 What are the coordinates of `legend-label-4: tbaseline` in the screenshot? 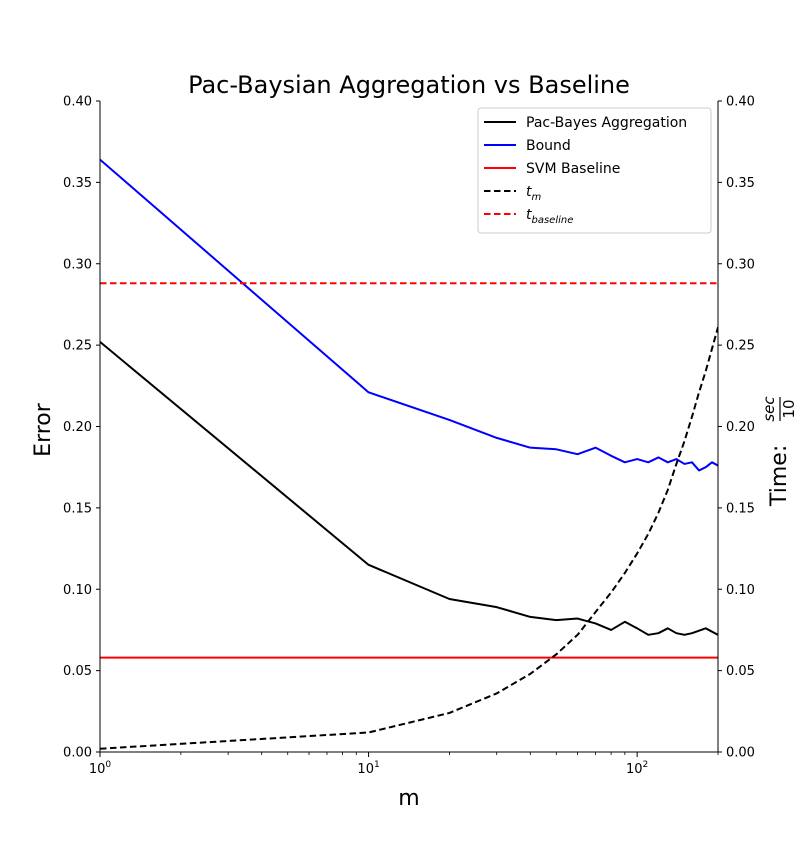 It's located at (549, 216).